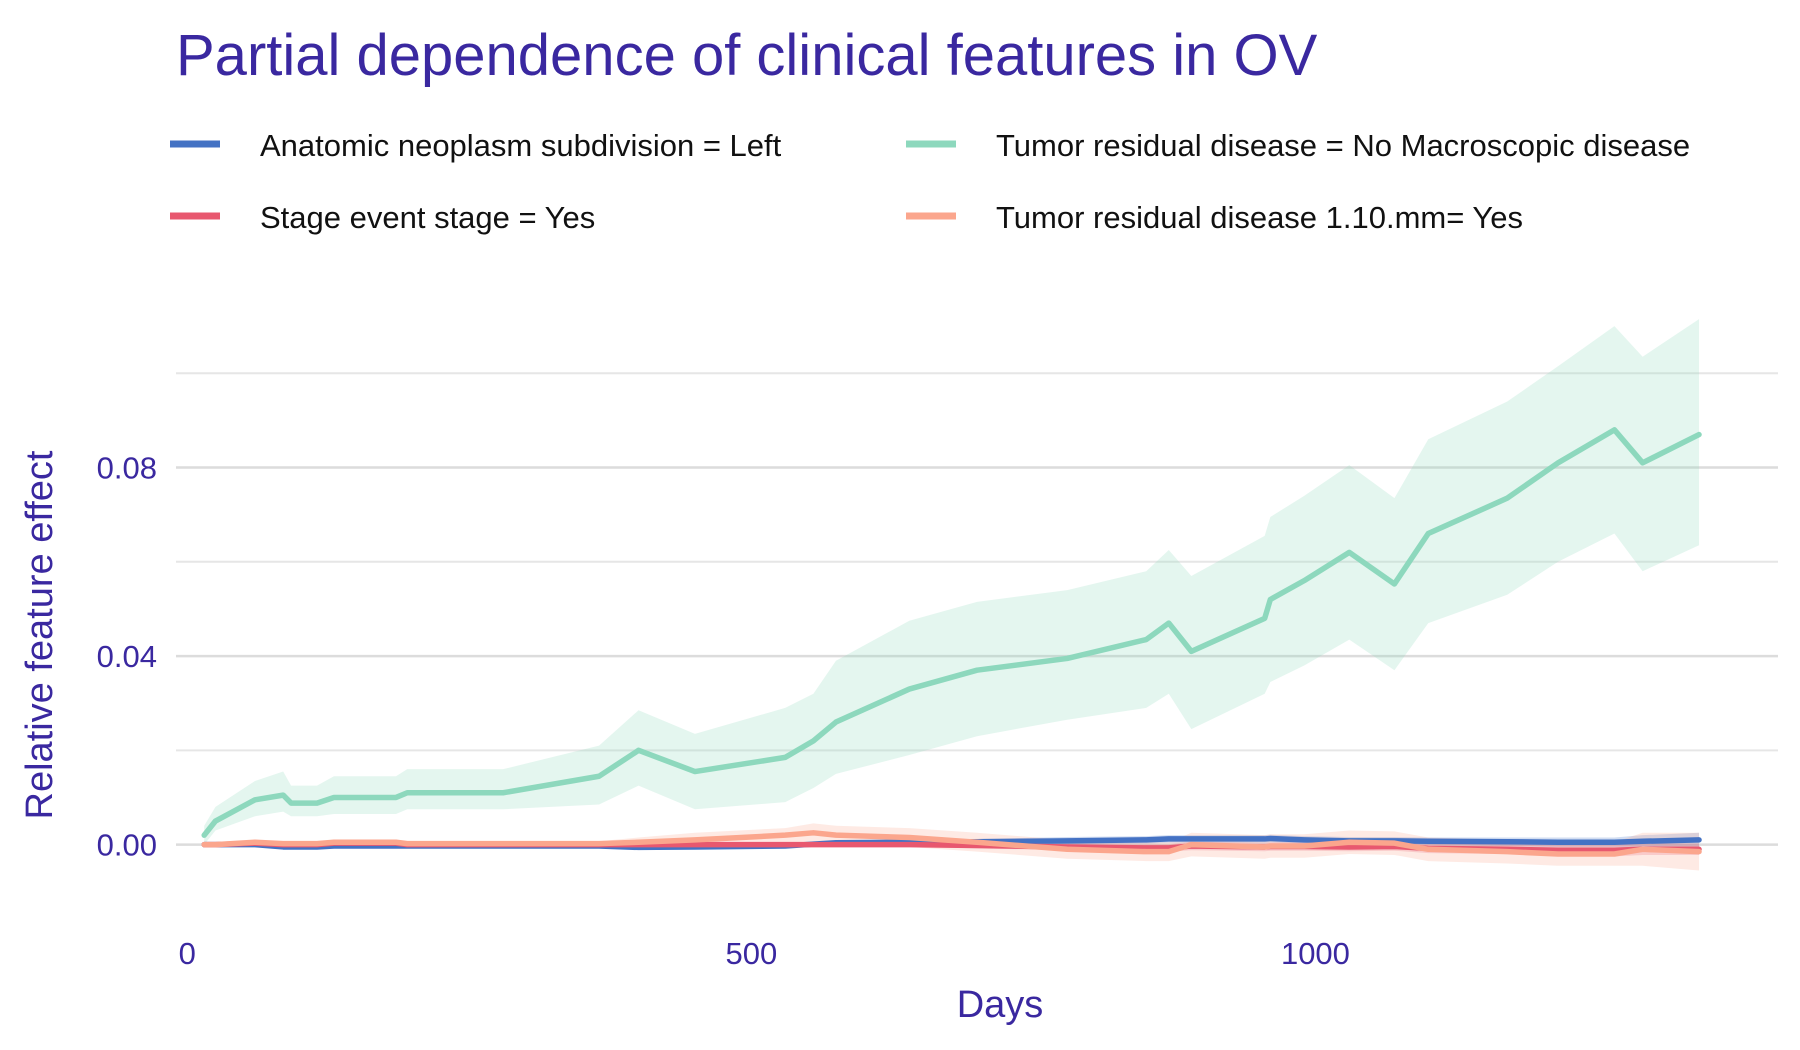 This screenshot has height=1050, width=1800. I want to click on x-axis-ticks: 0 500 1000, so click(764, 953).